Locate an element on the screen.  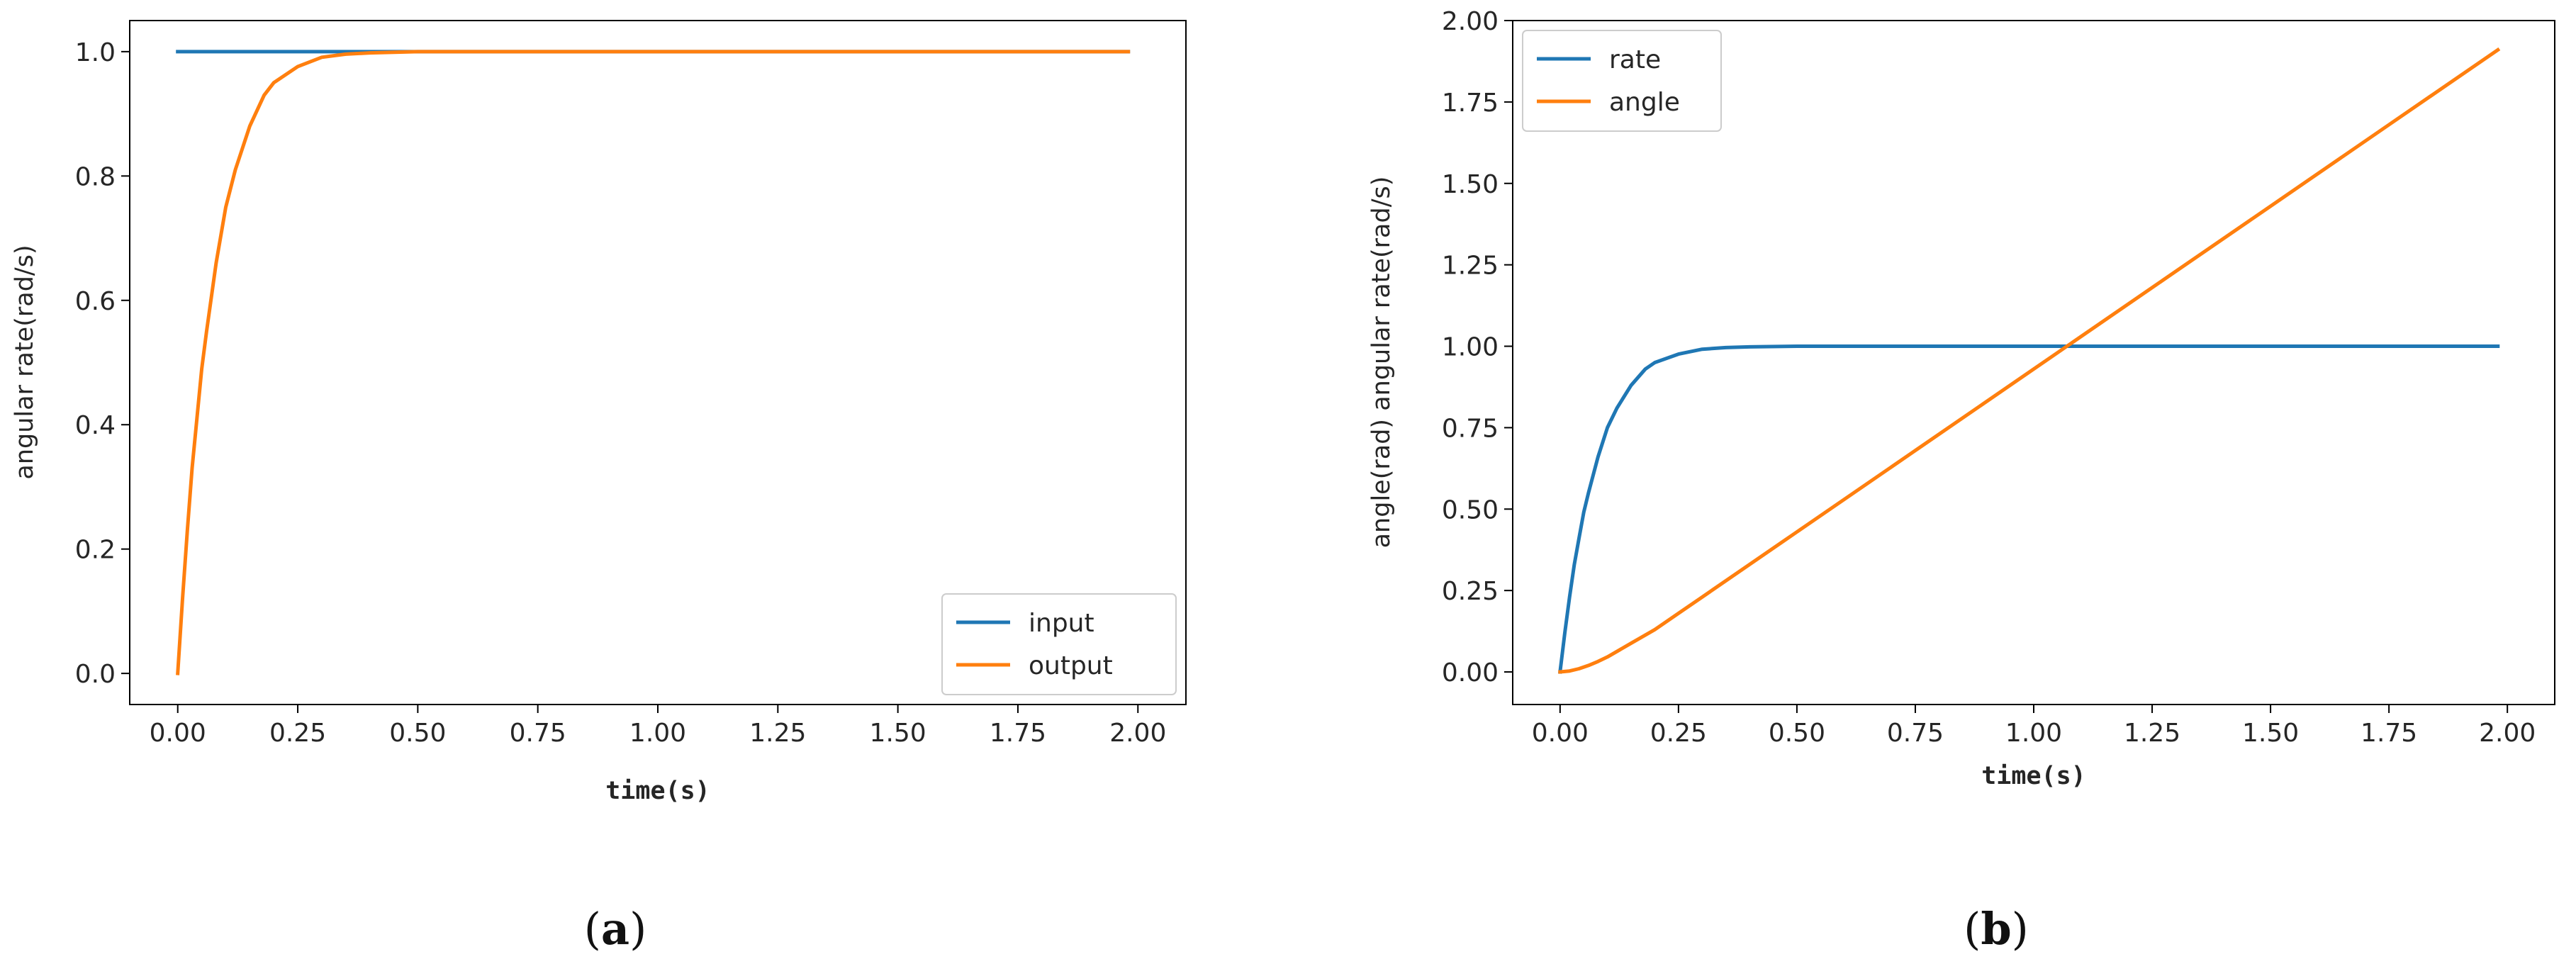
panel-b-caption: (b) is located at coordinates (1996, 929).